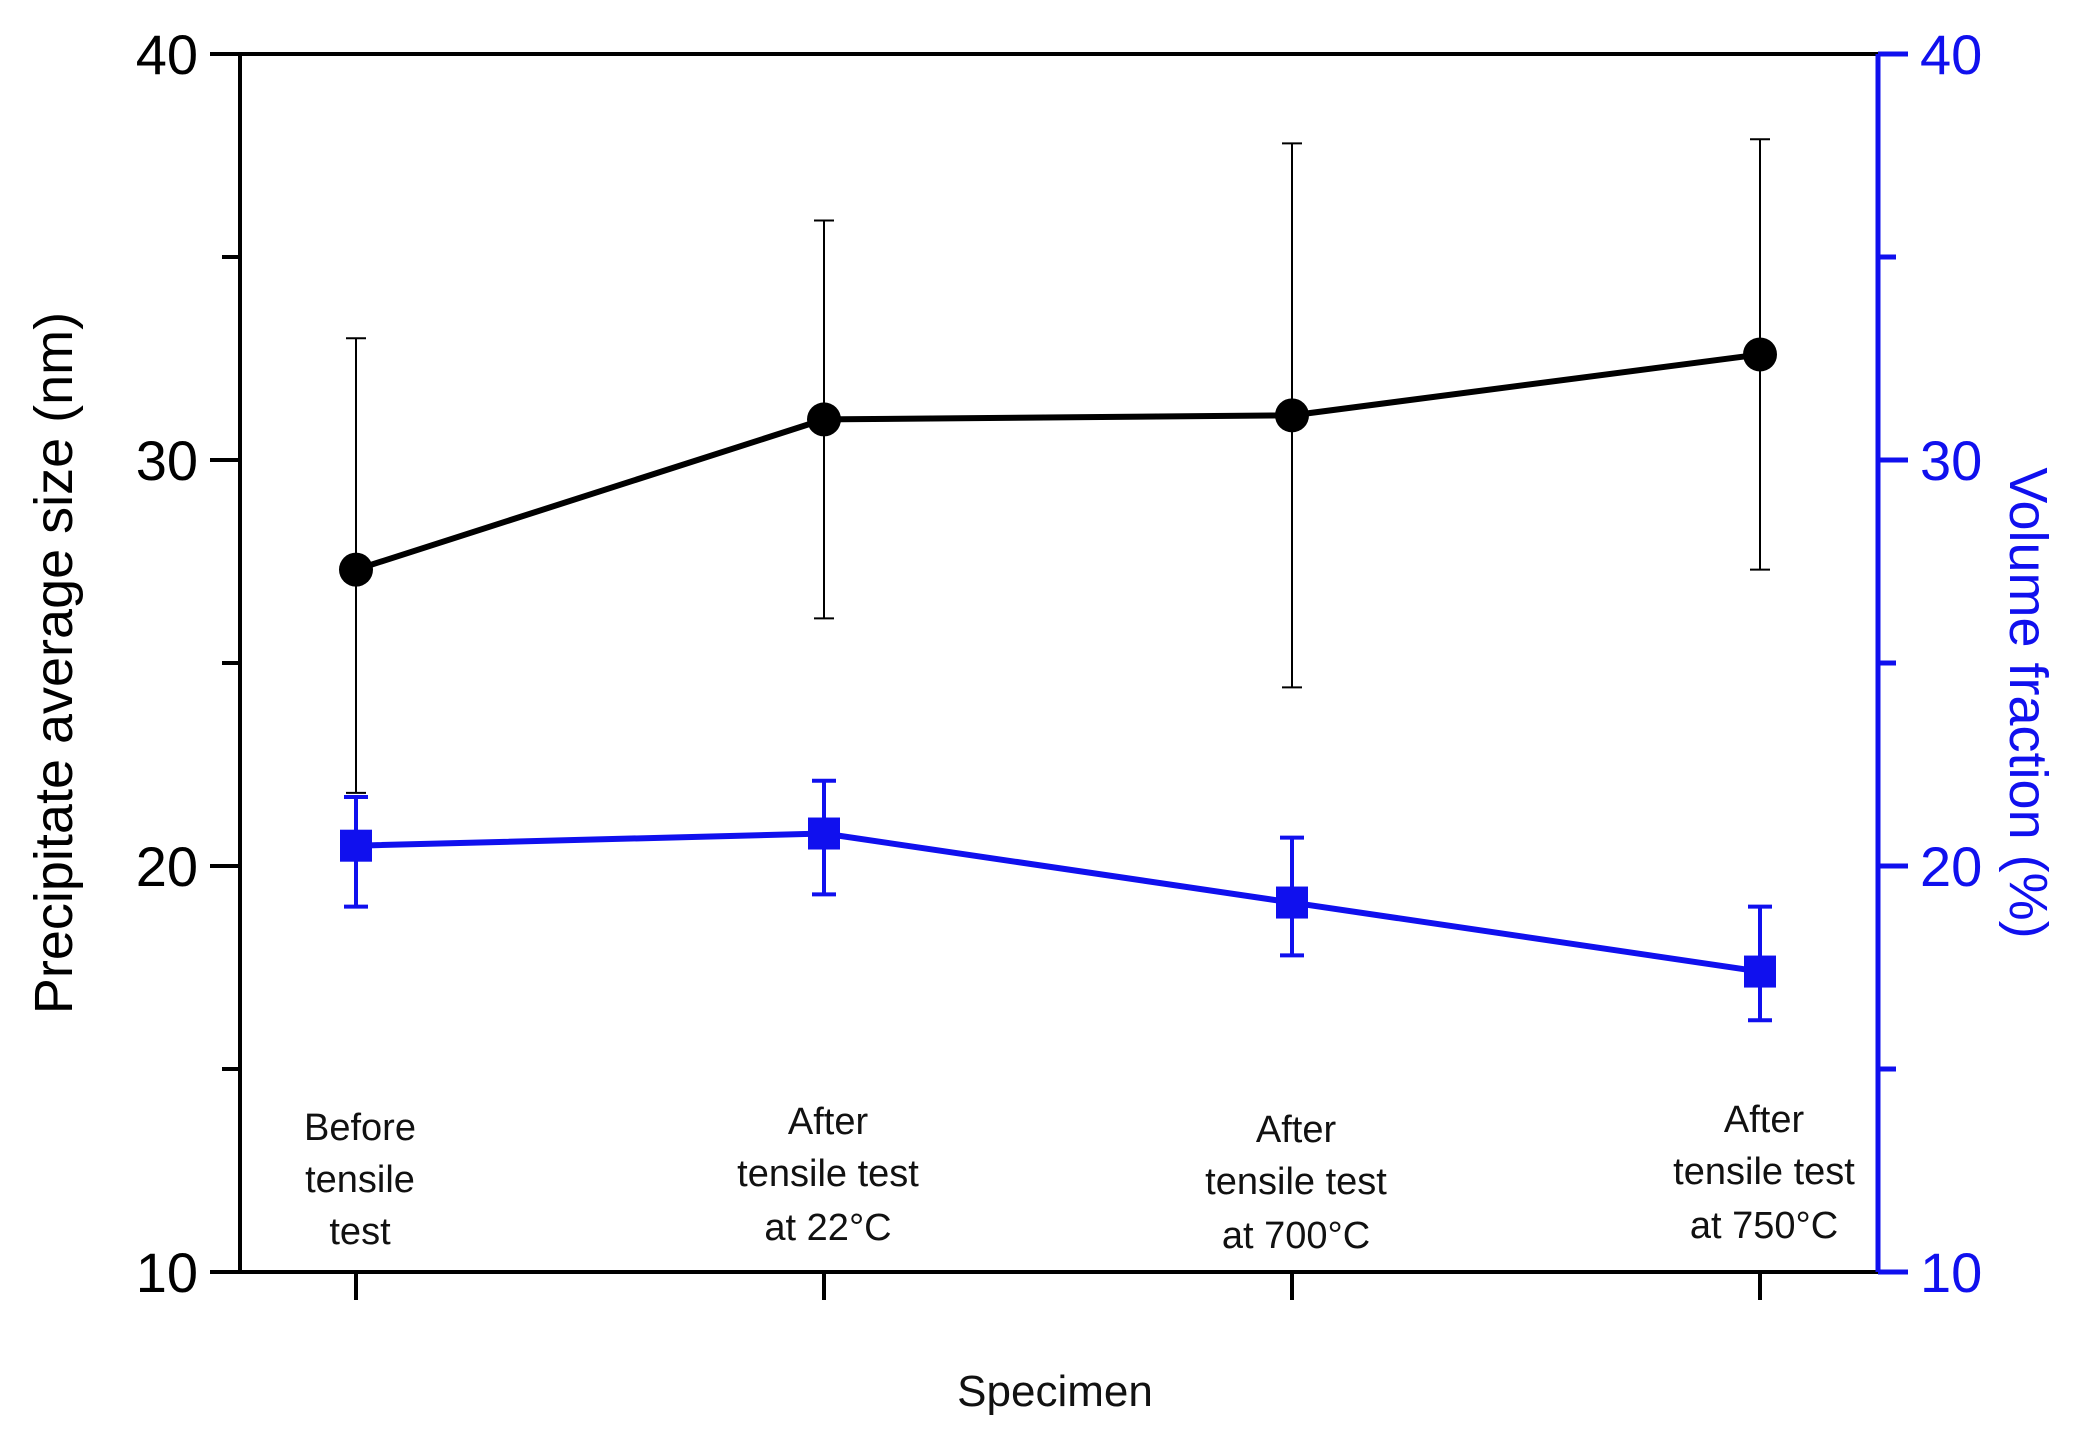 The image size is (2099, 1449). Describe the element at coordinates (360, 1232) in the screenshot. I see `category-label: test` at that location.